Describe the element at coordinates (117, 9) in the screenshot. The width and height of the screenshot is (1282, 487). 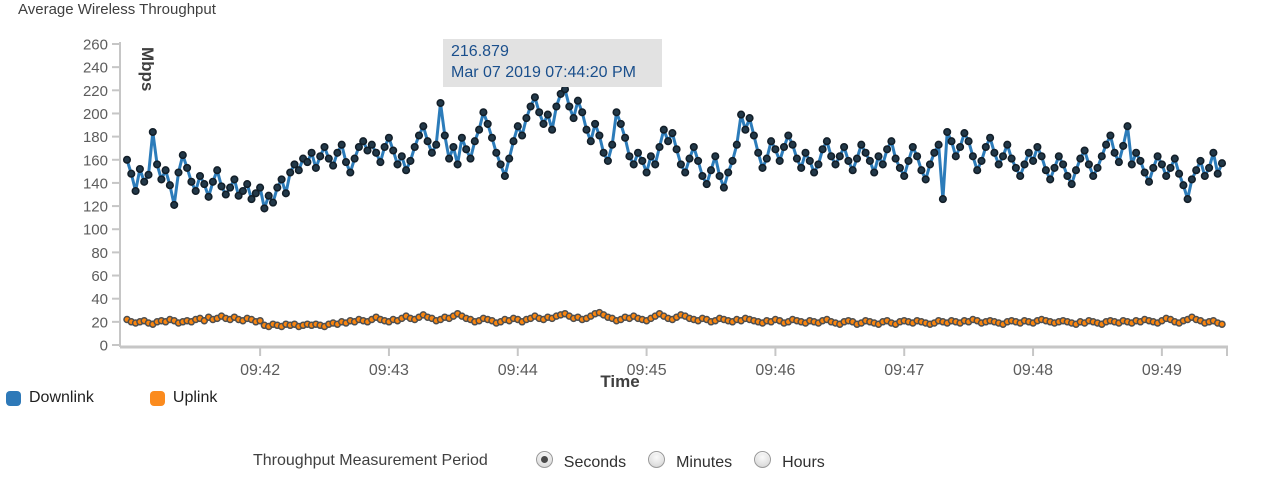
I see `chart-title: Average Wireless Throughput` at that location.